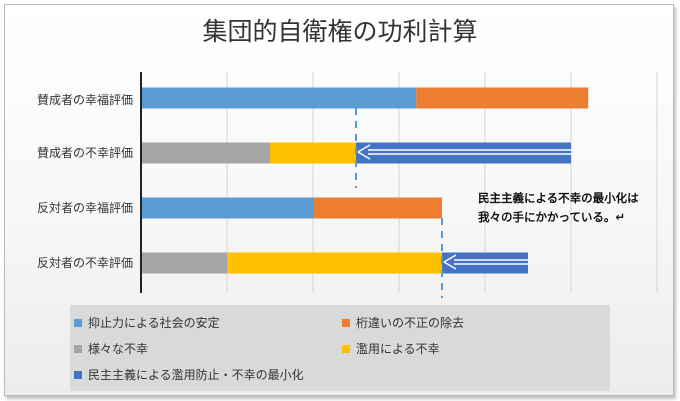 This screenshot has width=680, height=401. I want to click on legend-label: 桁違いの不正の除去, so click(410, 323).